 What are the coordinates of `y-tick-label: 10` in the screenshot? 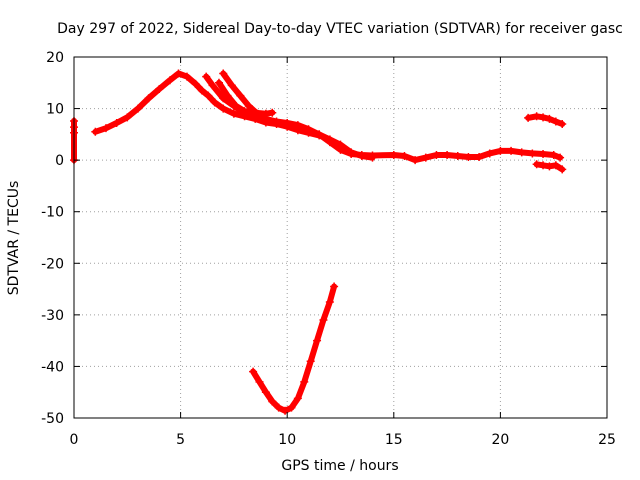 It's located at (55, 110).